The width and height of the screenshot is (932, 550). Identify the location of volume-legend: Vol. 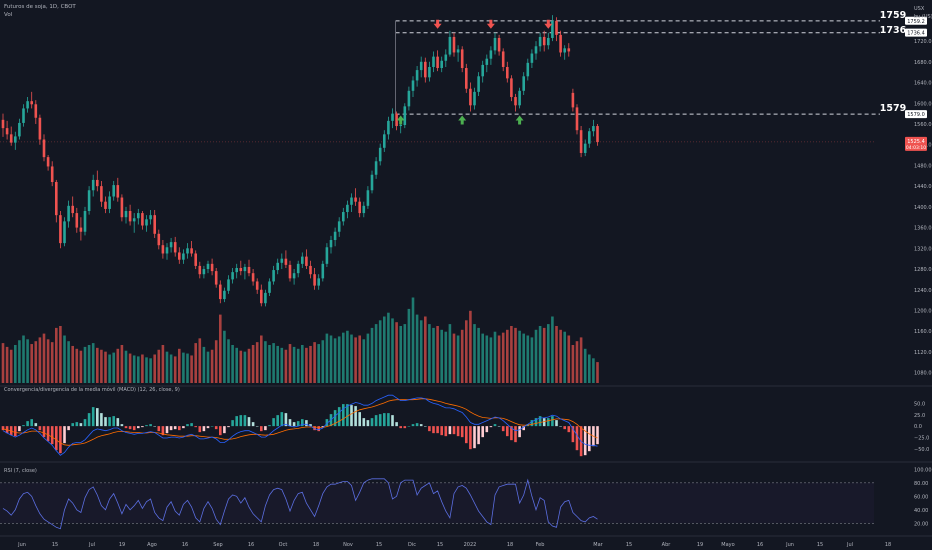
(8, 15).